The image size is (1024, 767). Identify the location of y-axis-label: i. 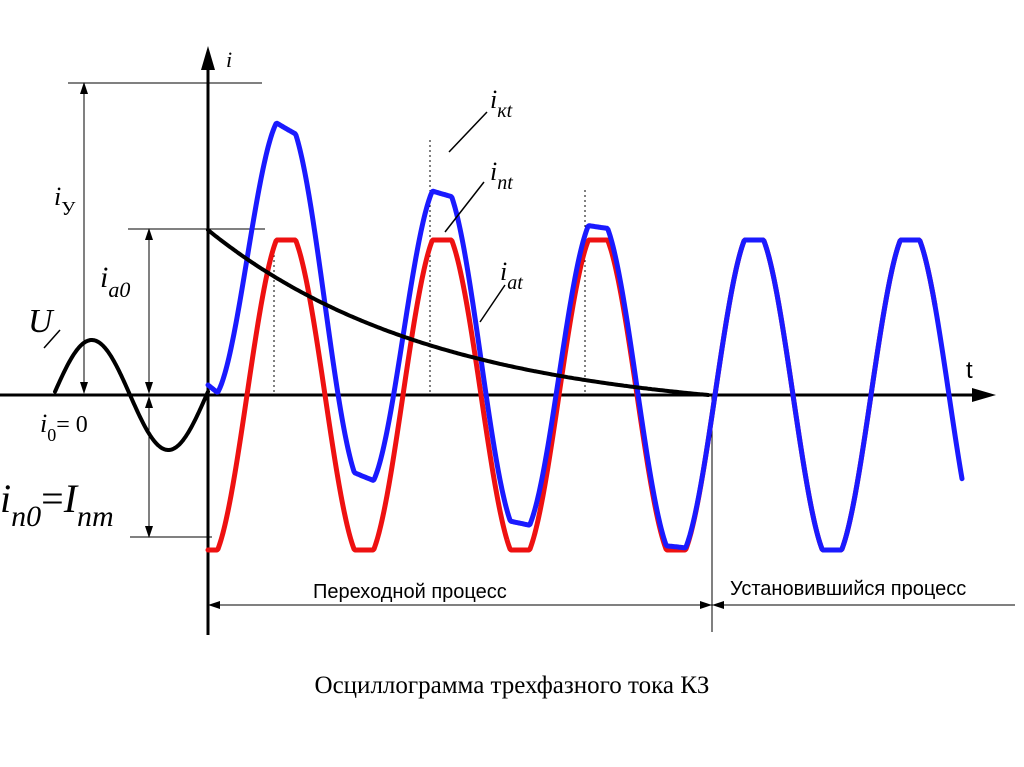
(229, 59).